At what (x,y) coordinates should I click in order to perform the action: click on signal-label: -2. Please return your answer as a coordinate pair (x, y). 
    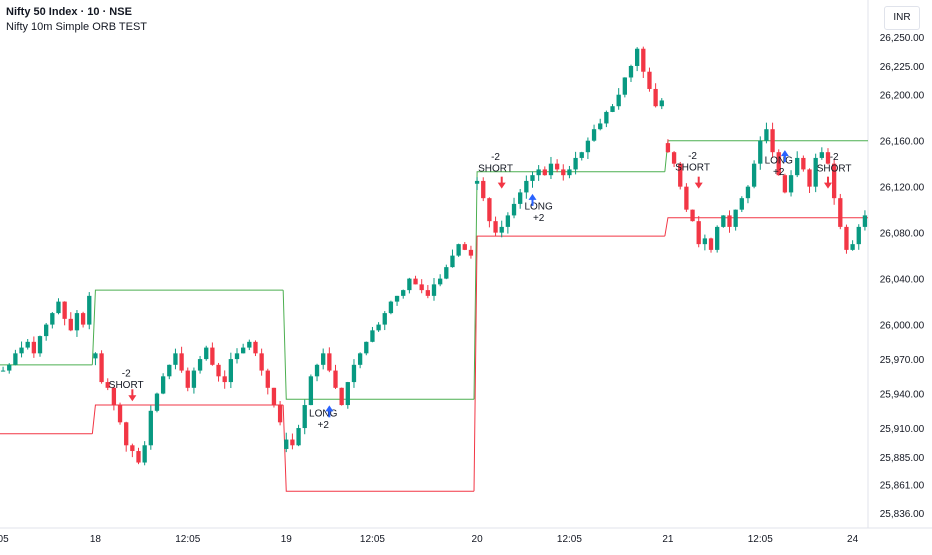
    Looking at the image, I should click on (692, 156).